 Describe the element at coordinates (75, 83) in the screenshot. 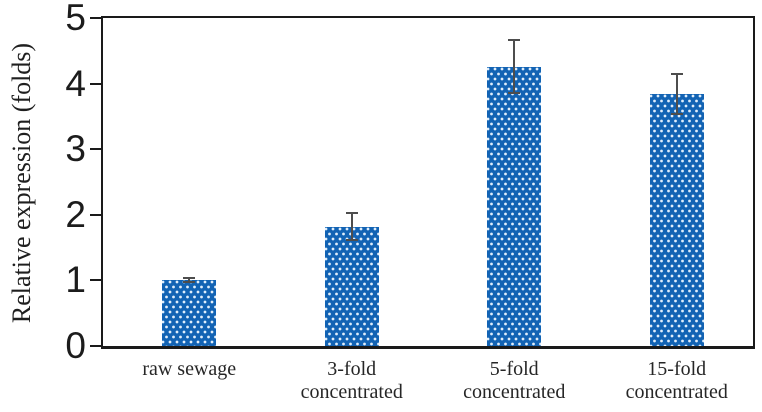

I see `y-tick-label: 4` at that location.